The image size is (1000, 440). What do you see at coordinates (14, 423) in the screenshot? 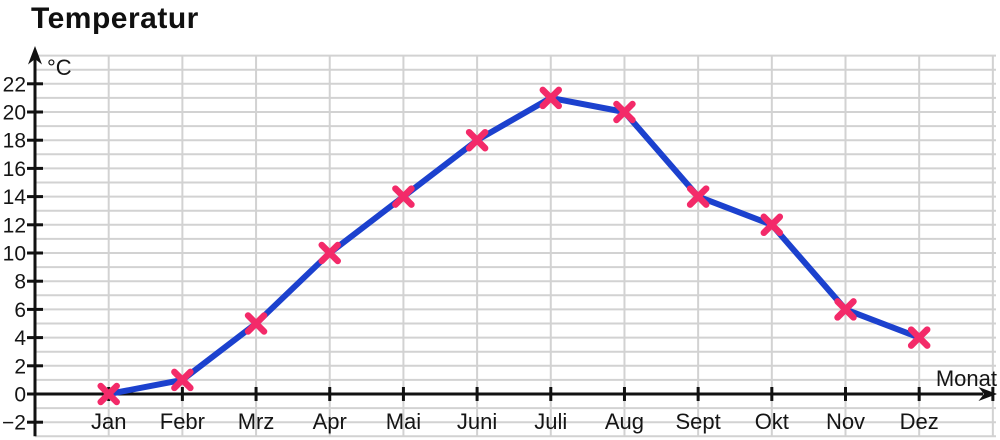
I see `y-tick-label: −2` at bounding box center [14, 423].